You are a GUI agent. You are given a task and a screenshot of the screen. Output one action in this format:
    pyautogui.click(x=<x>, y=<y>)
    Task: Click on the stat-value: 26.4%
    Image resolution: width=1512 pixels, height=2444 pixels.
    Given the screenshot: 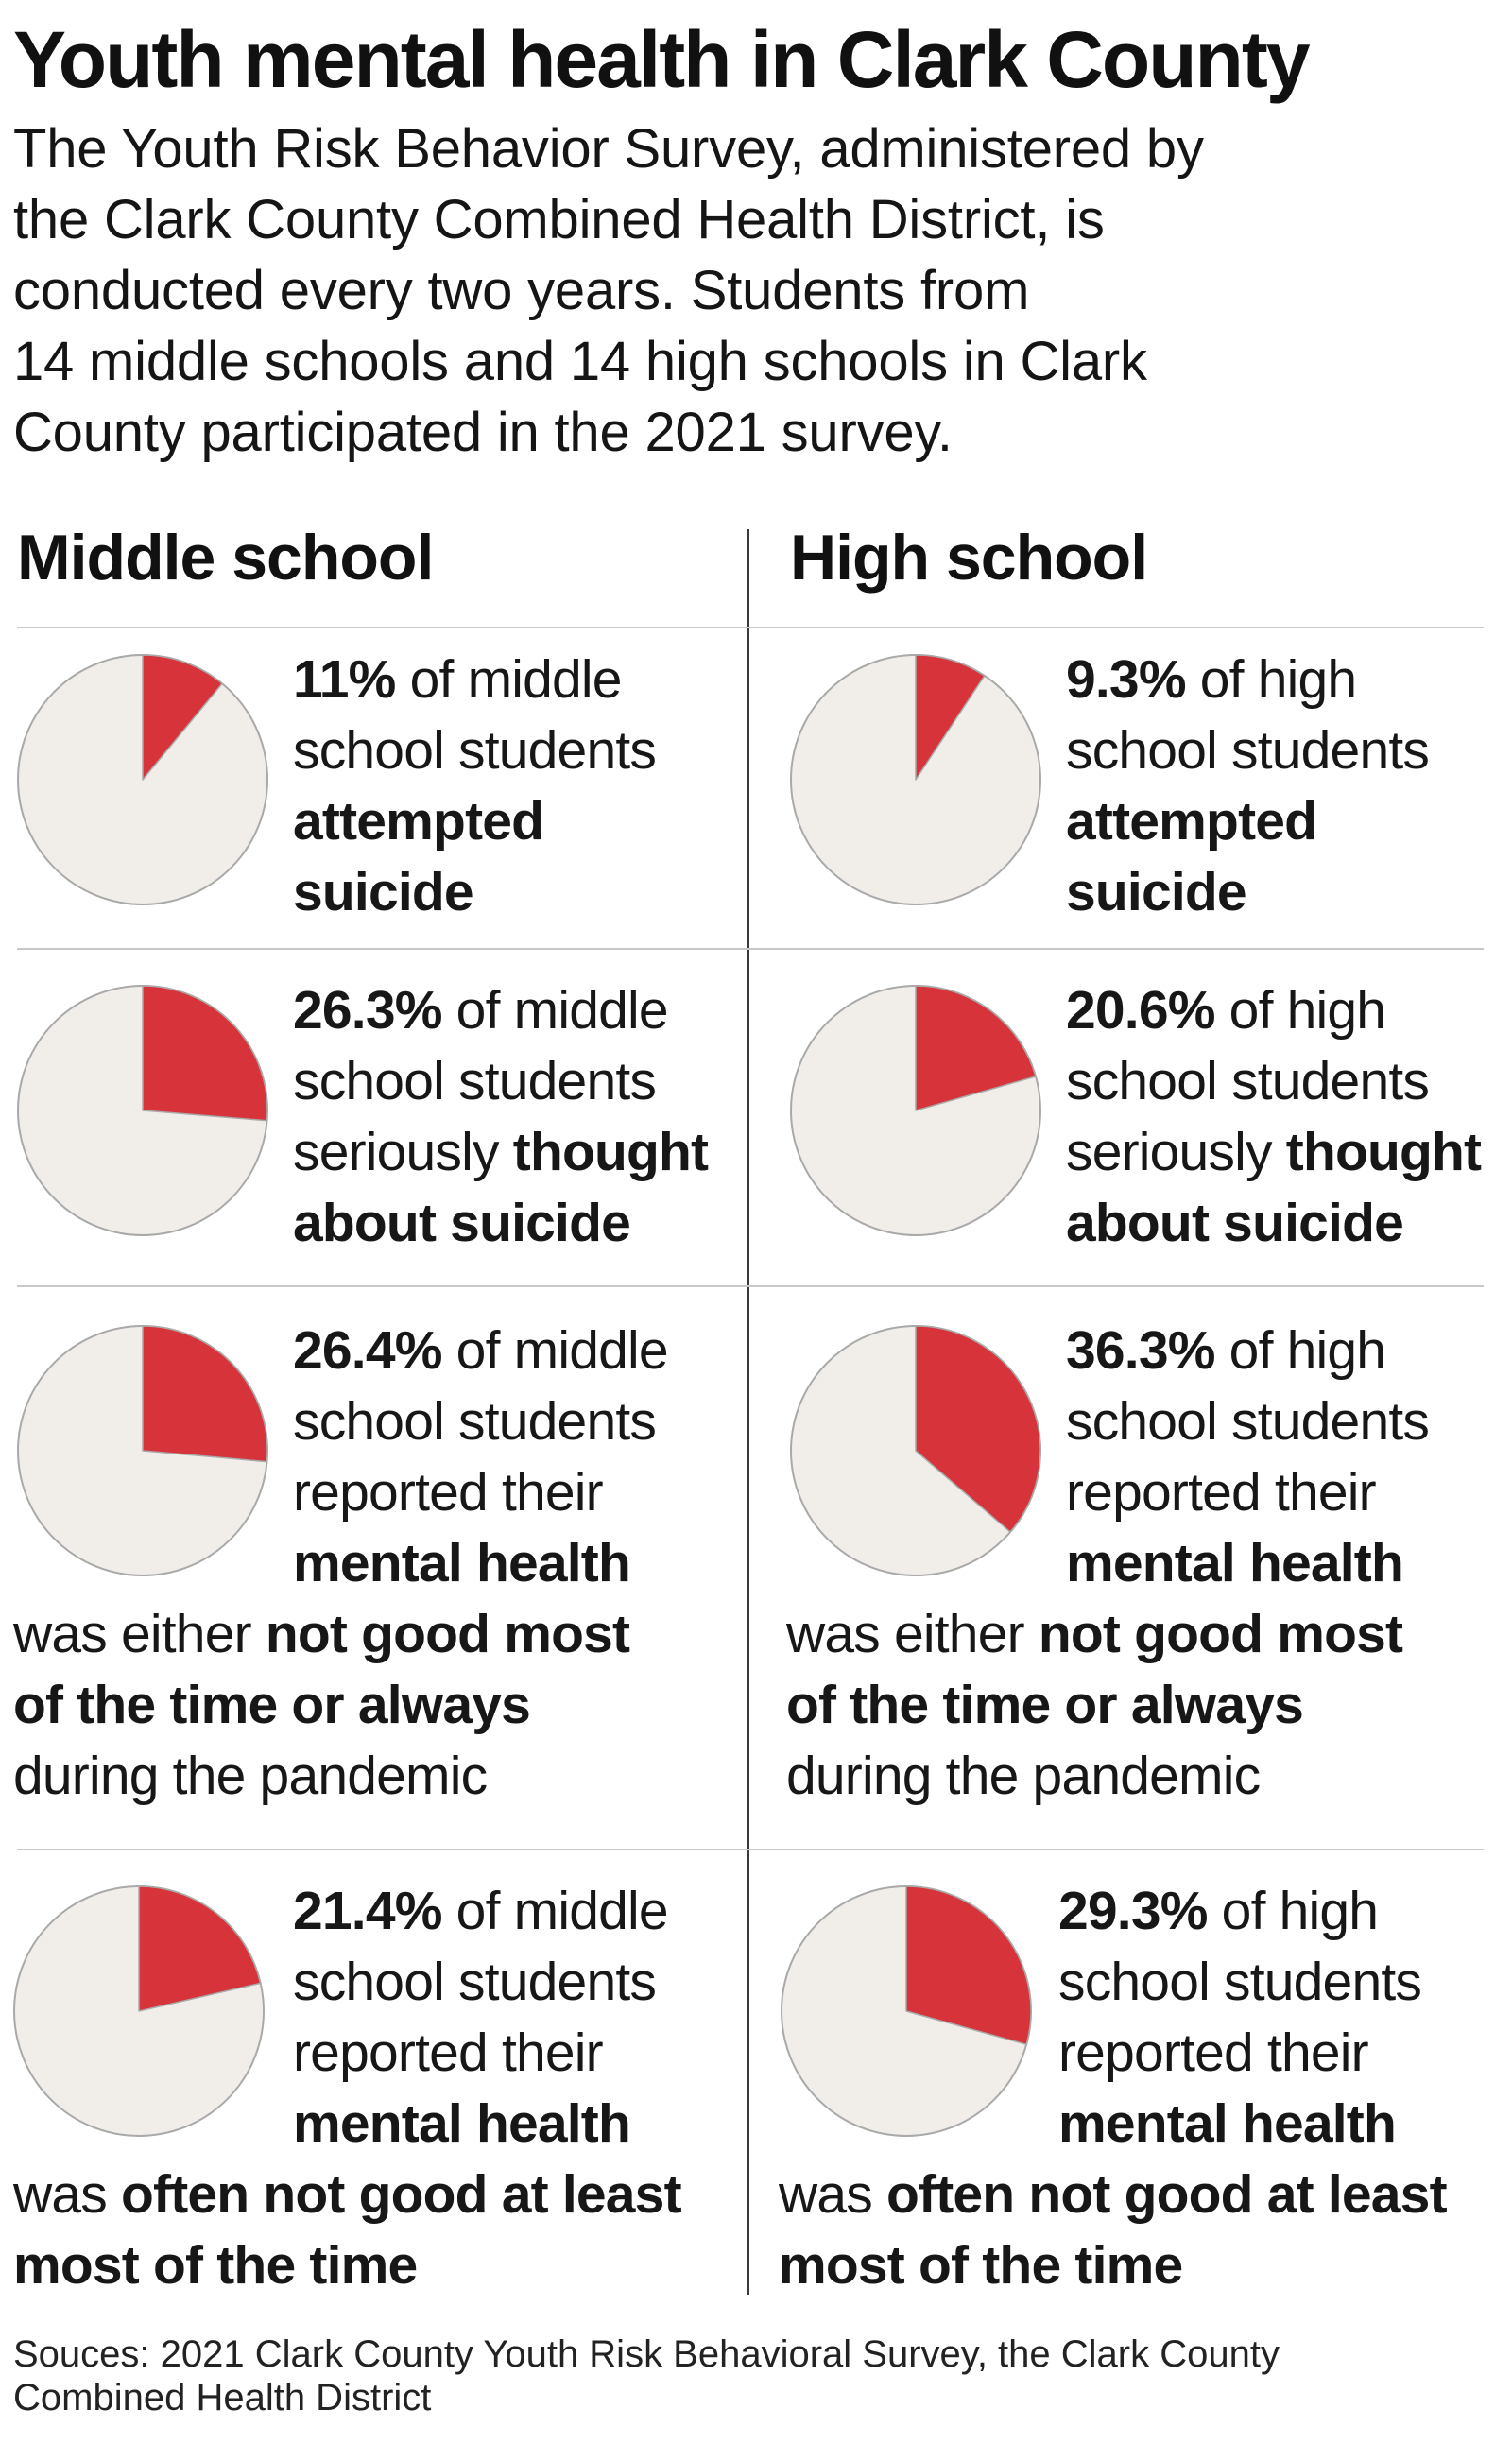 What is the action you would take?
    pyautogui.click(x=367, y=1350)
    